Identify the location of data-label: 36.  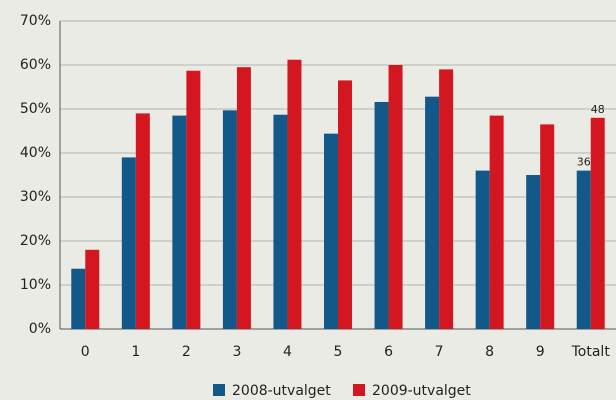
(584, 162).